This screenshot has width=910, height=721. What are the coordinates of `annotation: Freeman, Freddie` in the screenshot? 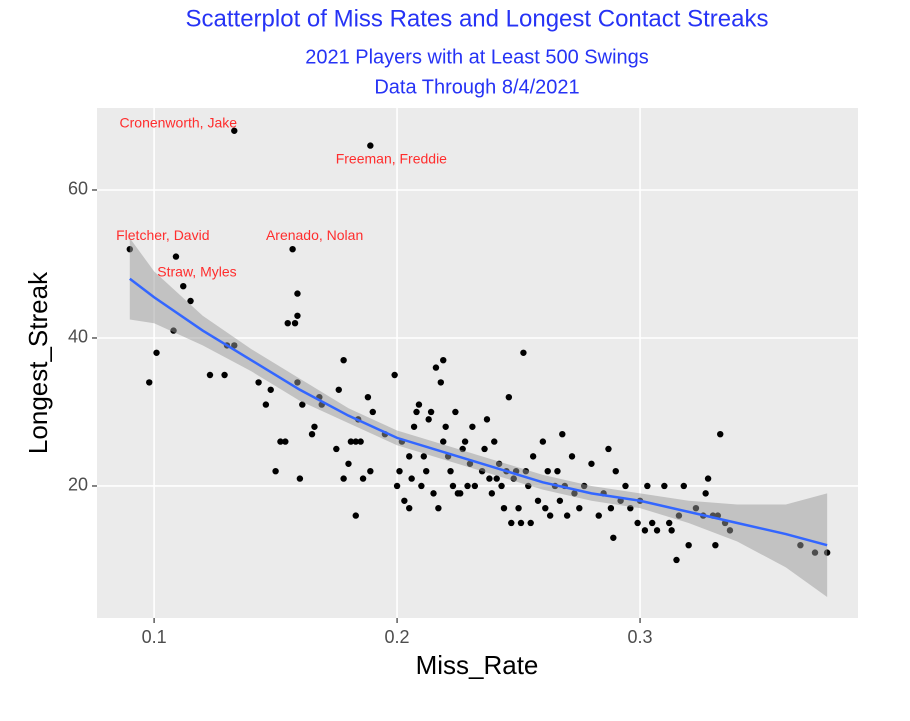 It's located at (391, 158).